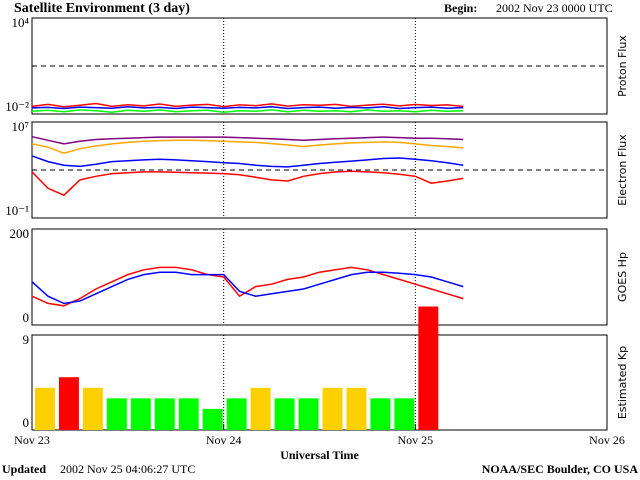  I want to click on y-tick-label: 10⁻², so click(17, 106).